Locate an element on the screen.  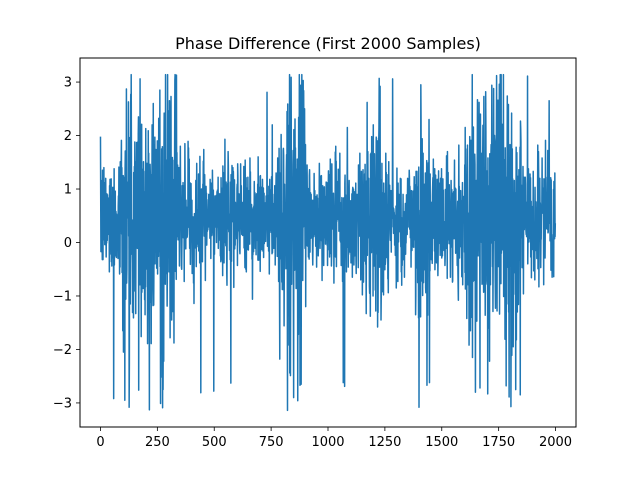
x-axis-ticks: 0 250 500 750 1000 1250 1500 1750 2000 is located at coordinates (334, 438).